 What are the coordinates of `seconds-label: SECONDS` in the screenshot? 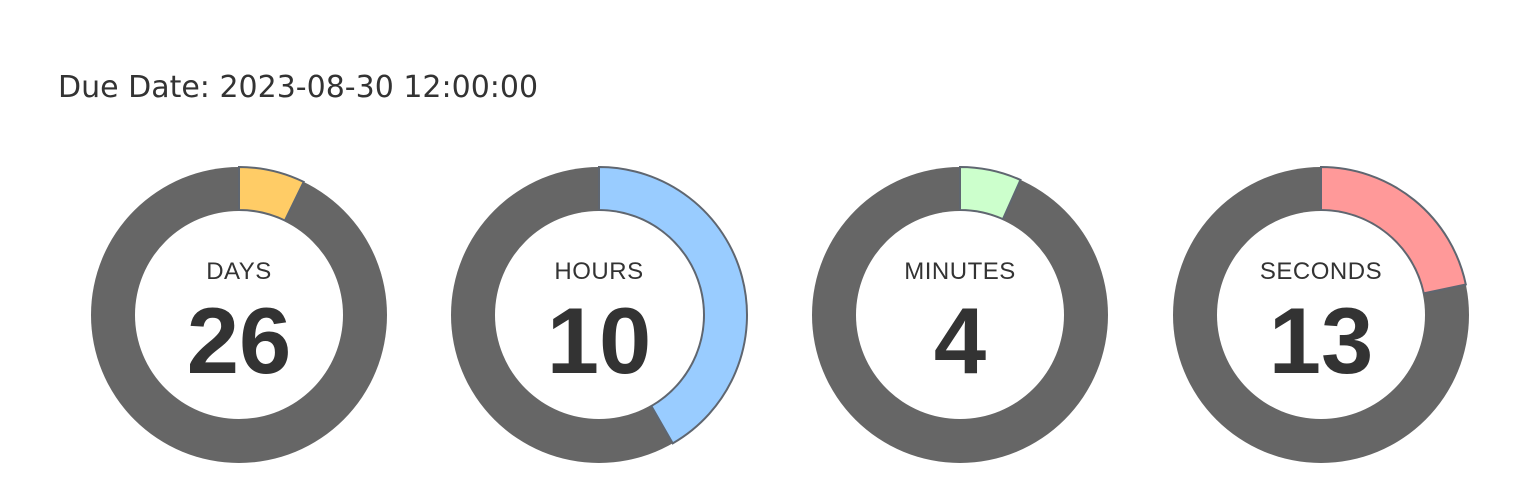 It's located at (1321, 271).